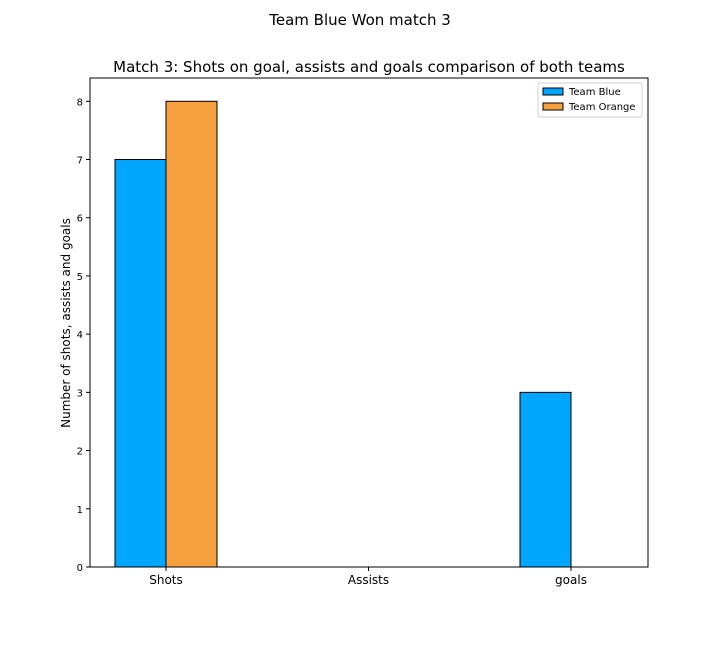 The image size is (720, 648). I want to click on y-axis-label: Number of shots, assists and goals, so click(66, 323).